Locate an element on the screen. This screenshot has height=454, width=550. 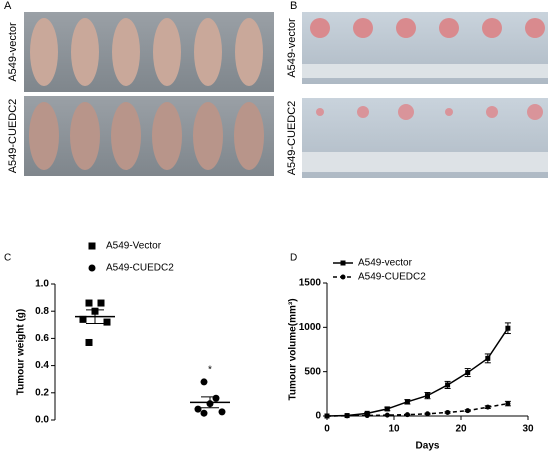
x-tick-label: 30 is located at coordinates (528, 429).